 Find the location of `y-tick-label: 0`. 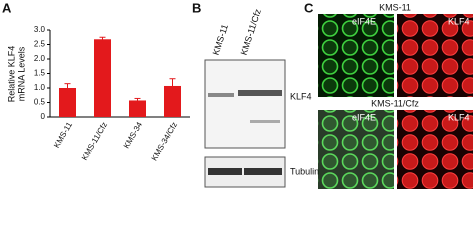

y-tick-label: 0 is located at coordinates (43, 116).